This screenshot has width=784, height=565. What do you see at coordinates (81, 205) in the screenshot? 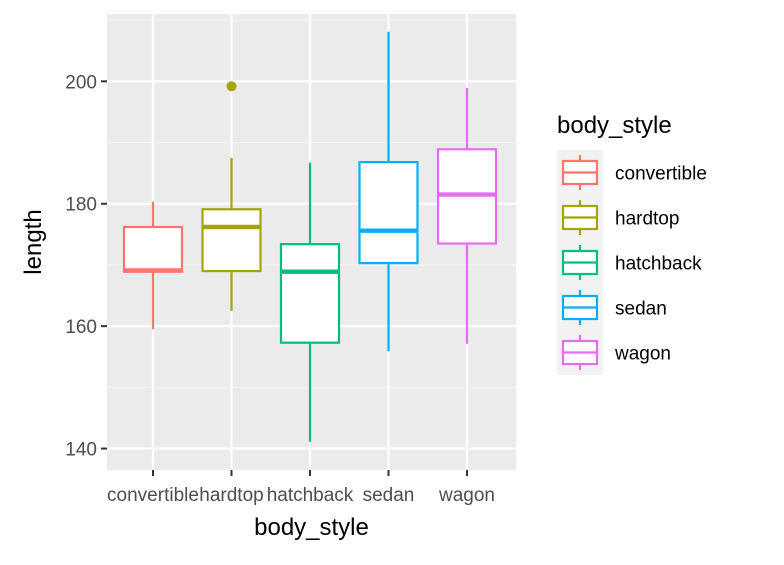
I see `y-tick-label: 180` at bounding box center [81, 205].